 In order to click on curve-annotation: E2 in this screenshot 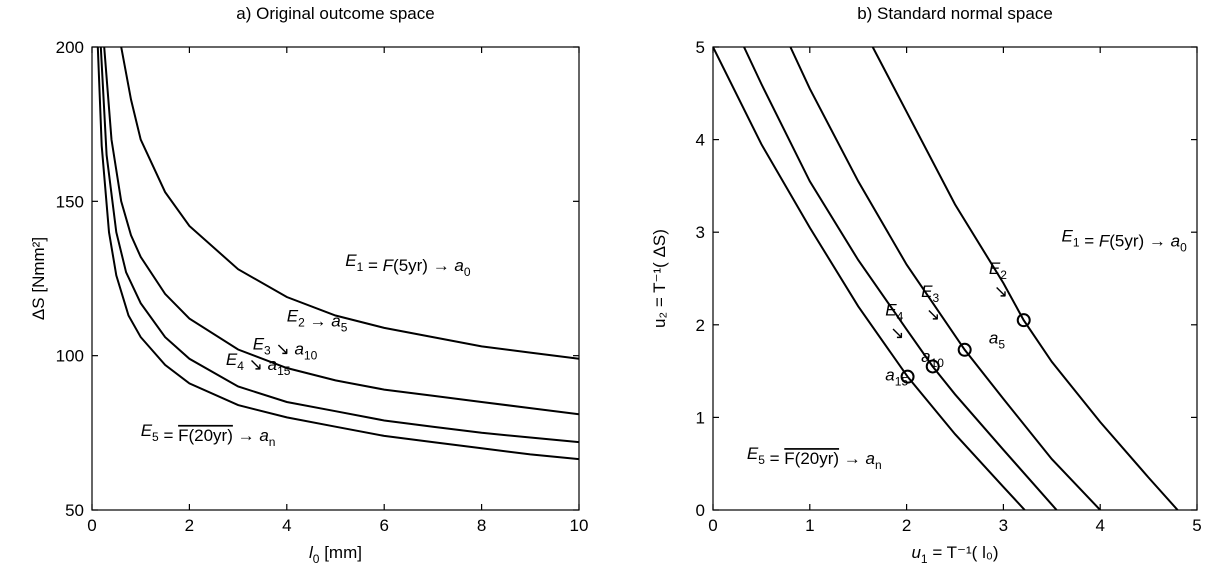, I will do `click(998, 270)`.